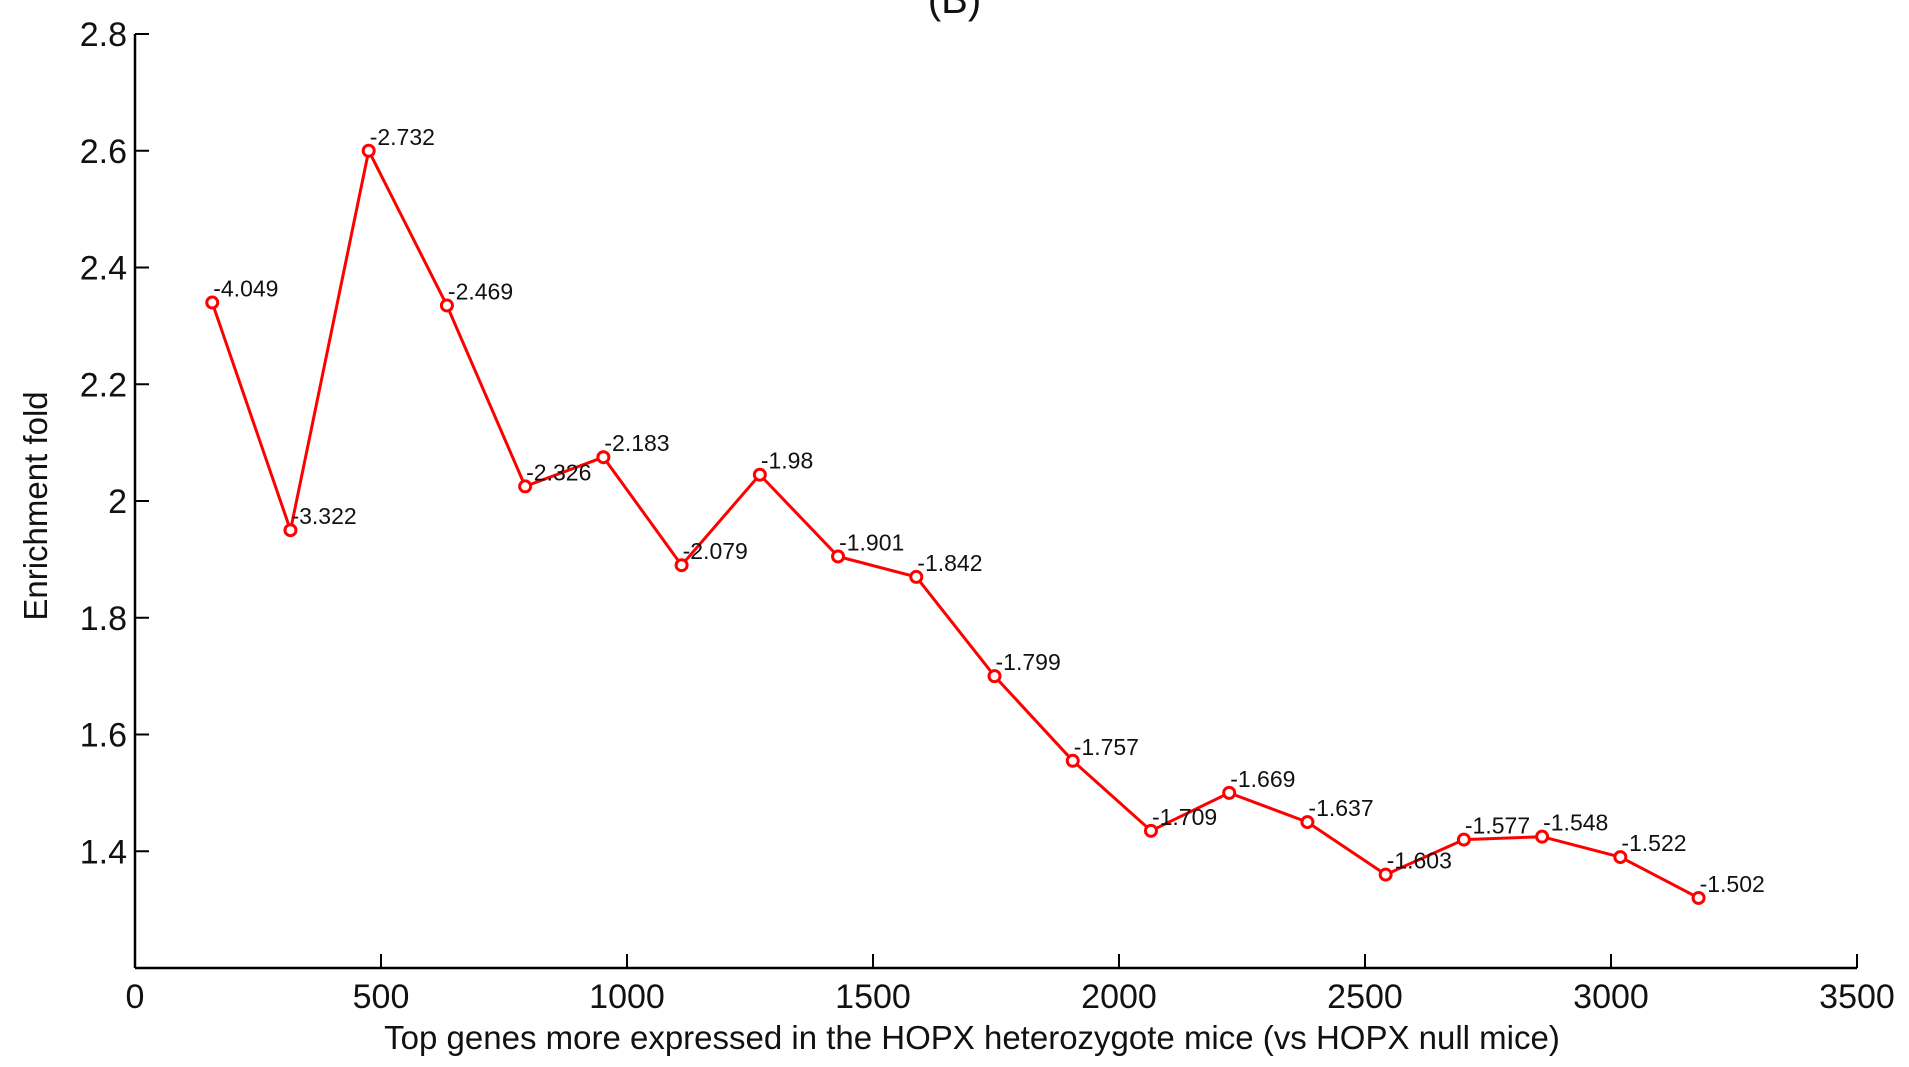 This screenshot has width=1909, height=1067. What do you see at coordinates (1575, 823) in the screenshot?
I see `data-label: -1.548` at bounding box center [1575, 823].